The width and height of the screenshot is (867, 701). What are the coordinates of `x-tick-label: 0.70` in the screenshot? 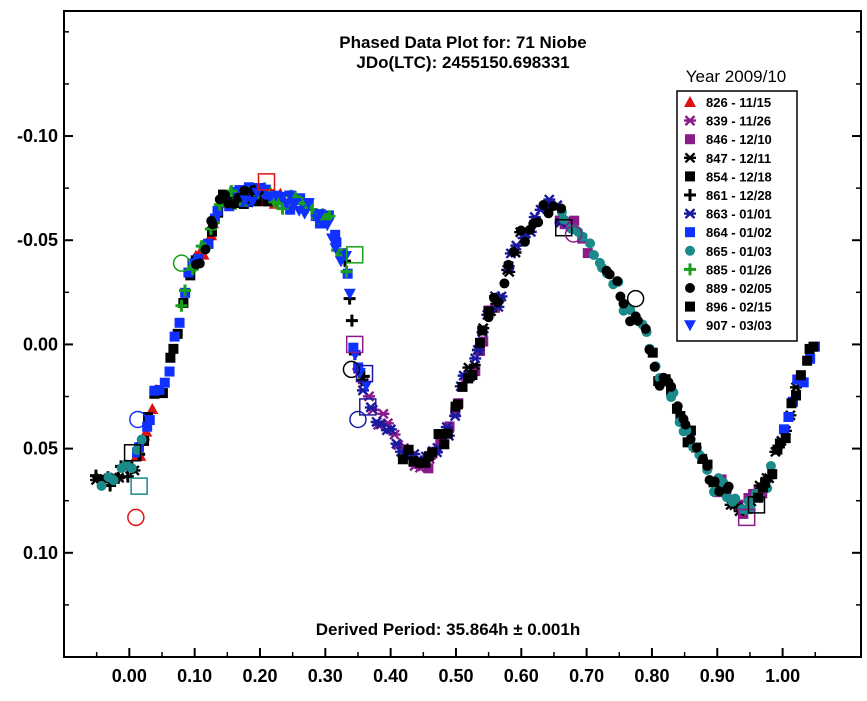 It's located at (586, 676).